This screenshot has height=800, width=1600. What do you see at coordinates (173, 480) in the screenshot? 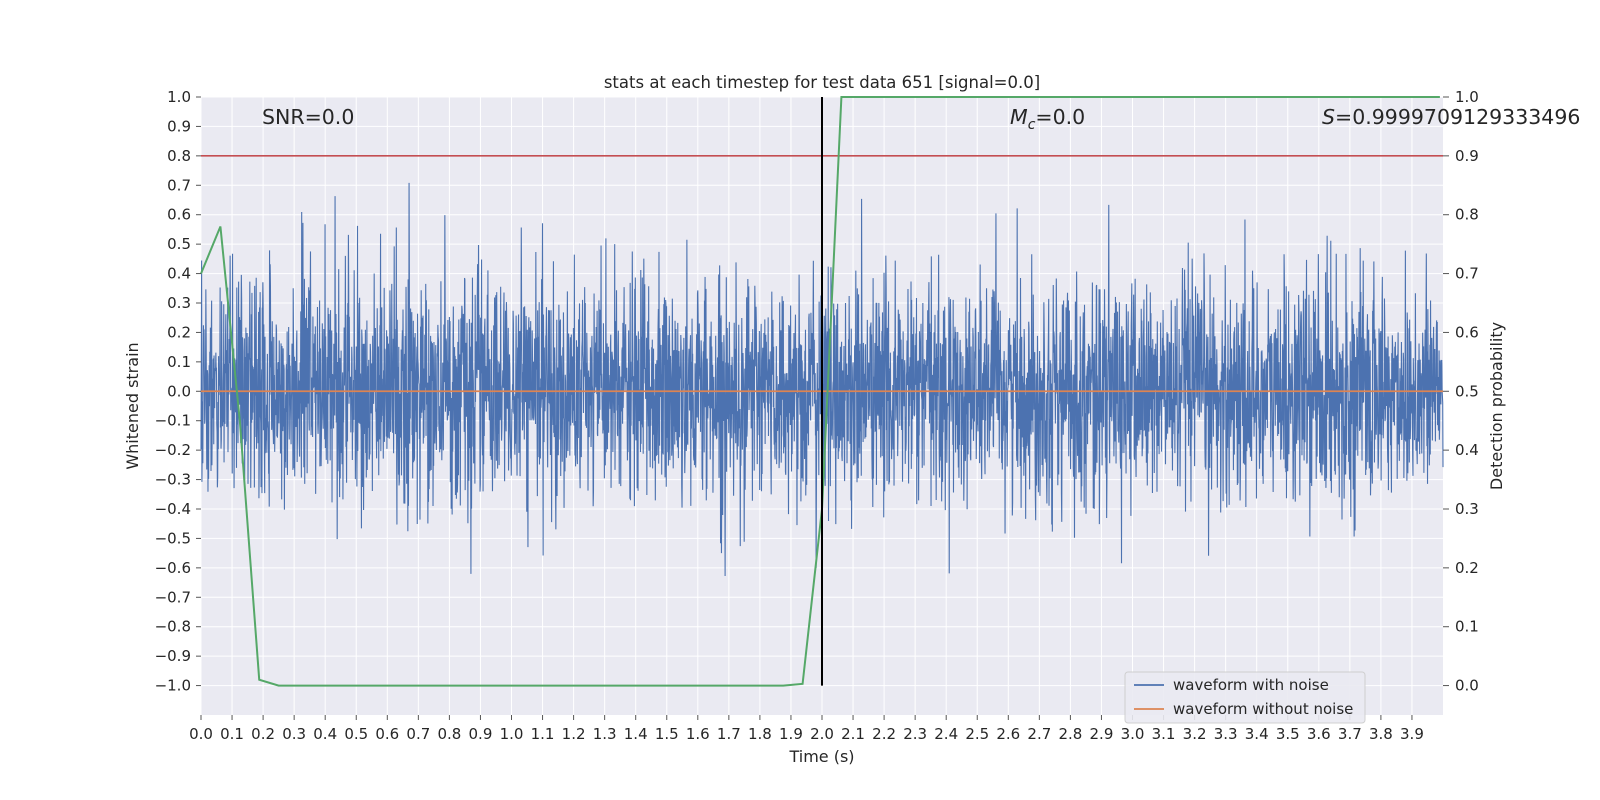
I see `y-tick-label: −0.3` at bounding box center [173, 480].